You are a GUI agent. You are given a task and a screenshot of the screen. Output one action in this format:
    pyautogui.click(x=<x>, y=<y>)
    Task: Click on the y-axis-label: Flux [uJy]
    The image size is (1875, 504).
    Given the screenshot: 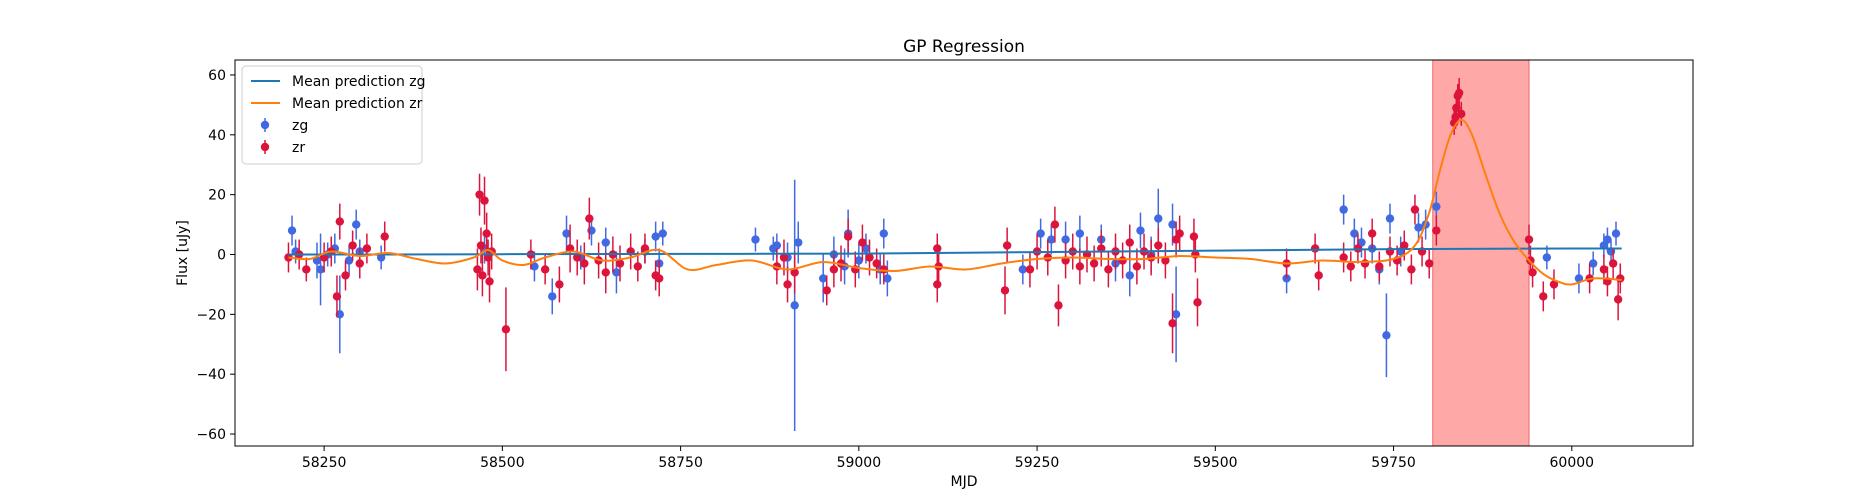 What is the action you would take?
    pyautogui.click(x=183, y=253)
    